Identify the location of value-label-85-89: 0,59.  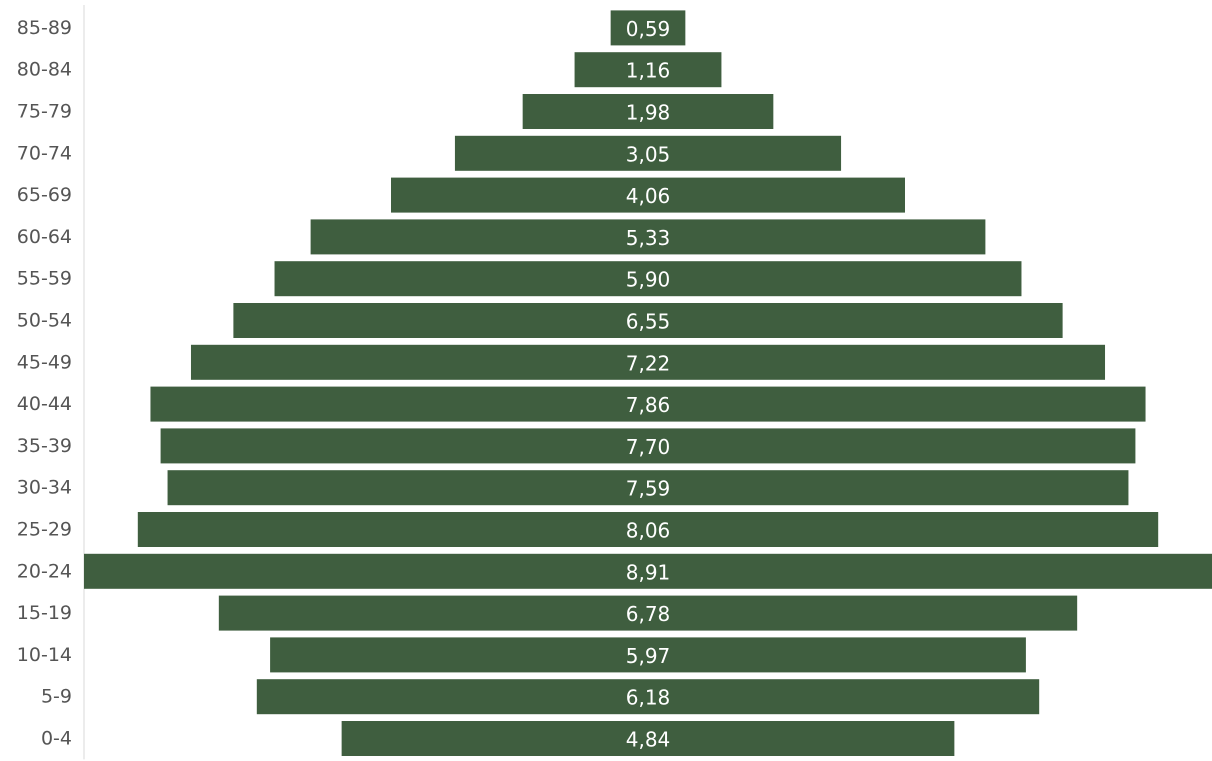
(648, 29).